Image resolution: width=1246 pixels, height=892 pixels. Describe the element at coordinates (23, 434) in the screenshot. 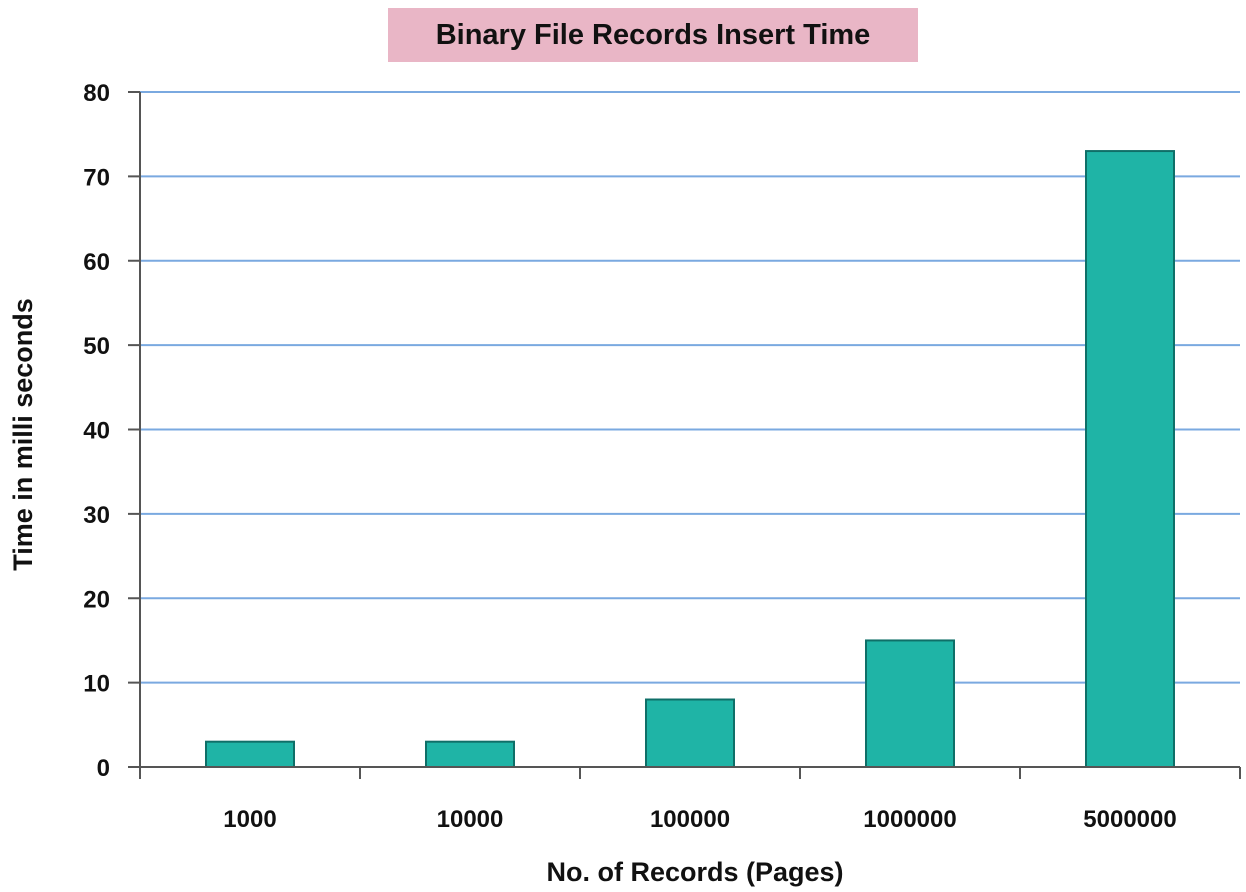

I see `y-axis-label: Time in milli seconds` at that location.